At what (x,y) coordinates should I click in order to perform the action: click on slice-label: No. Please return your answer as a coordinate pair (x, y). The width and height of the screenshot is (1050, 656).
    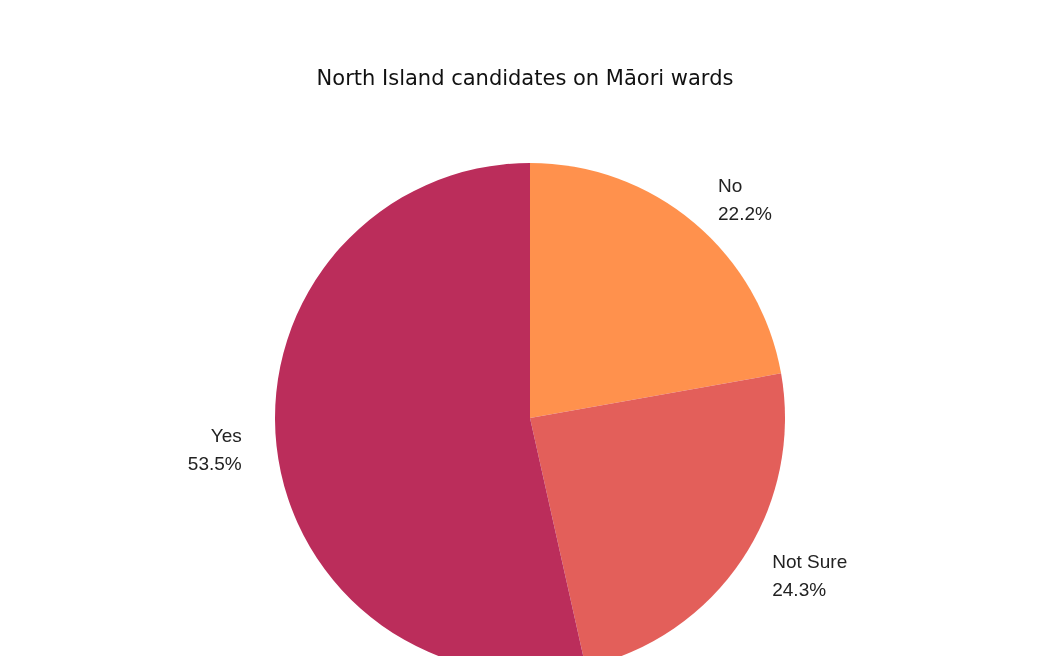
    Looking at the image, I should click on (730, 186).